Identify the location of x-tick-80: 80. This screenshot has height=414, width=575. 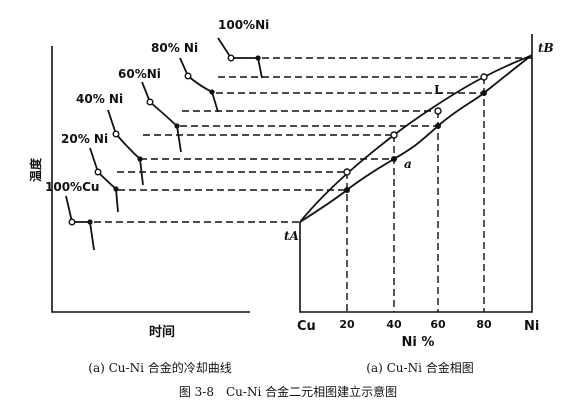
(484, 324).